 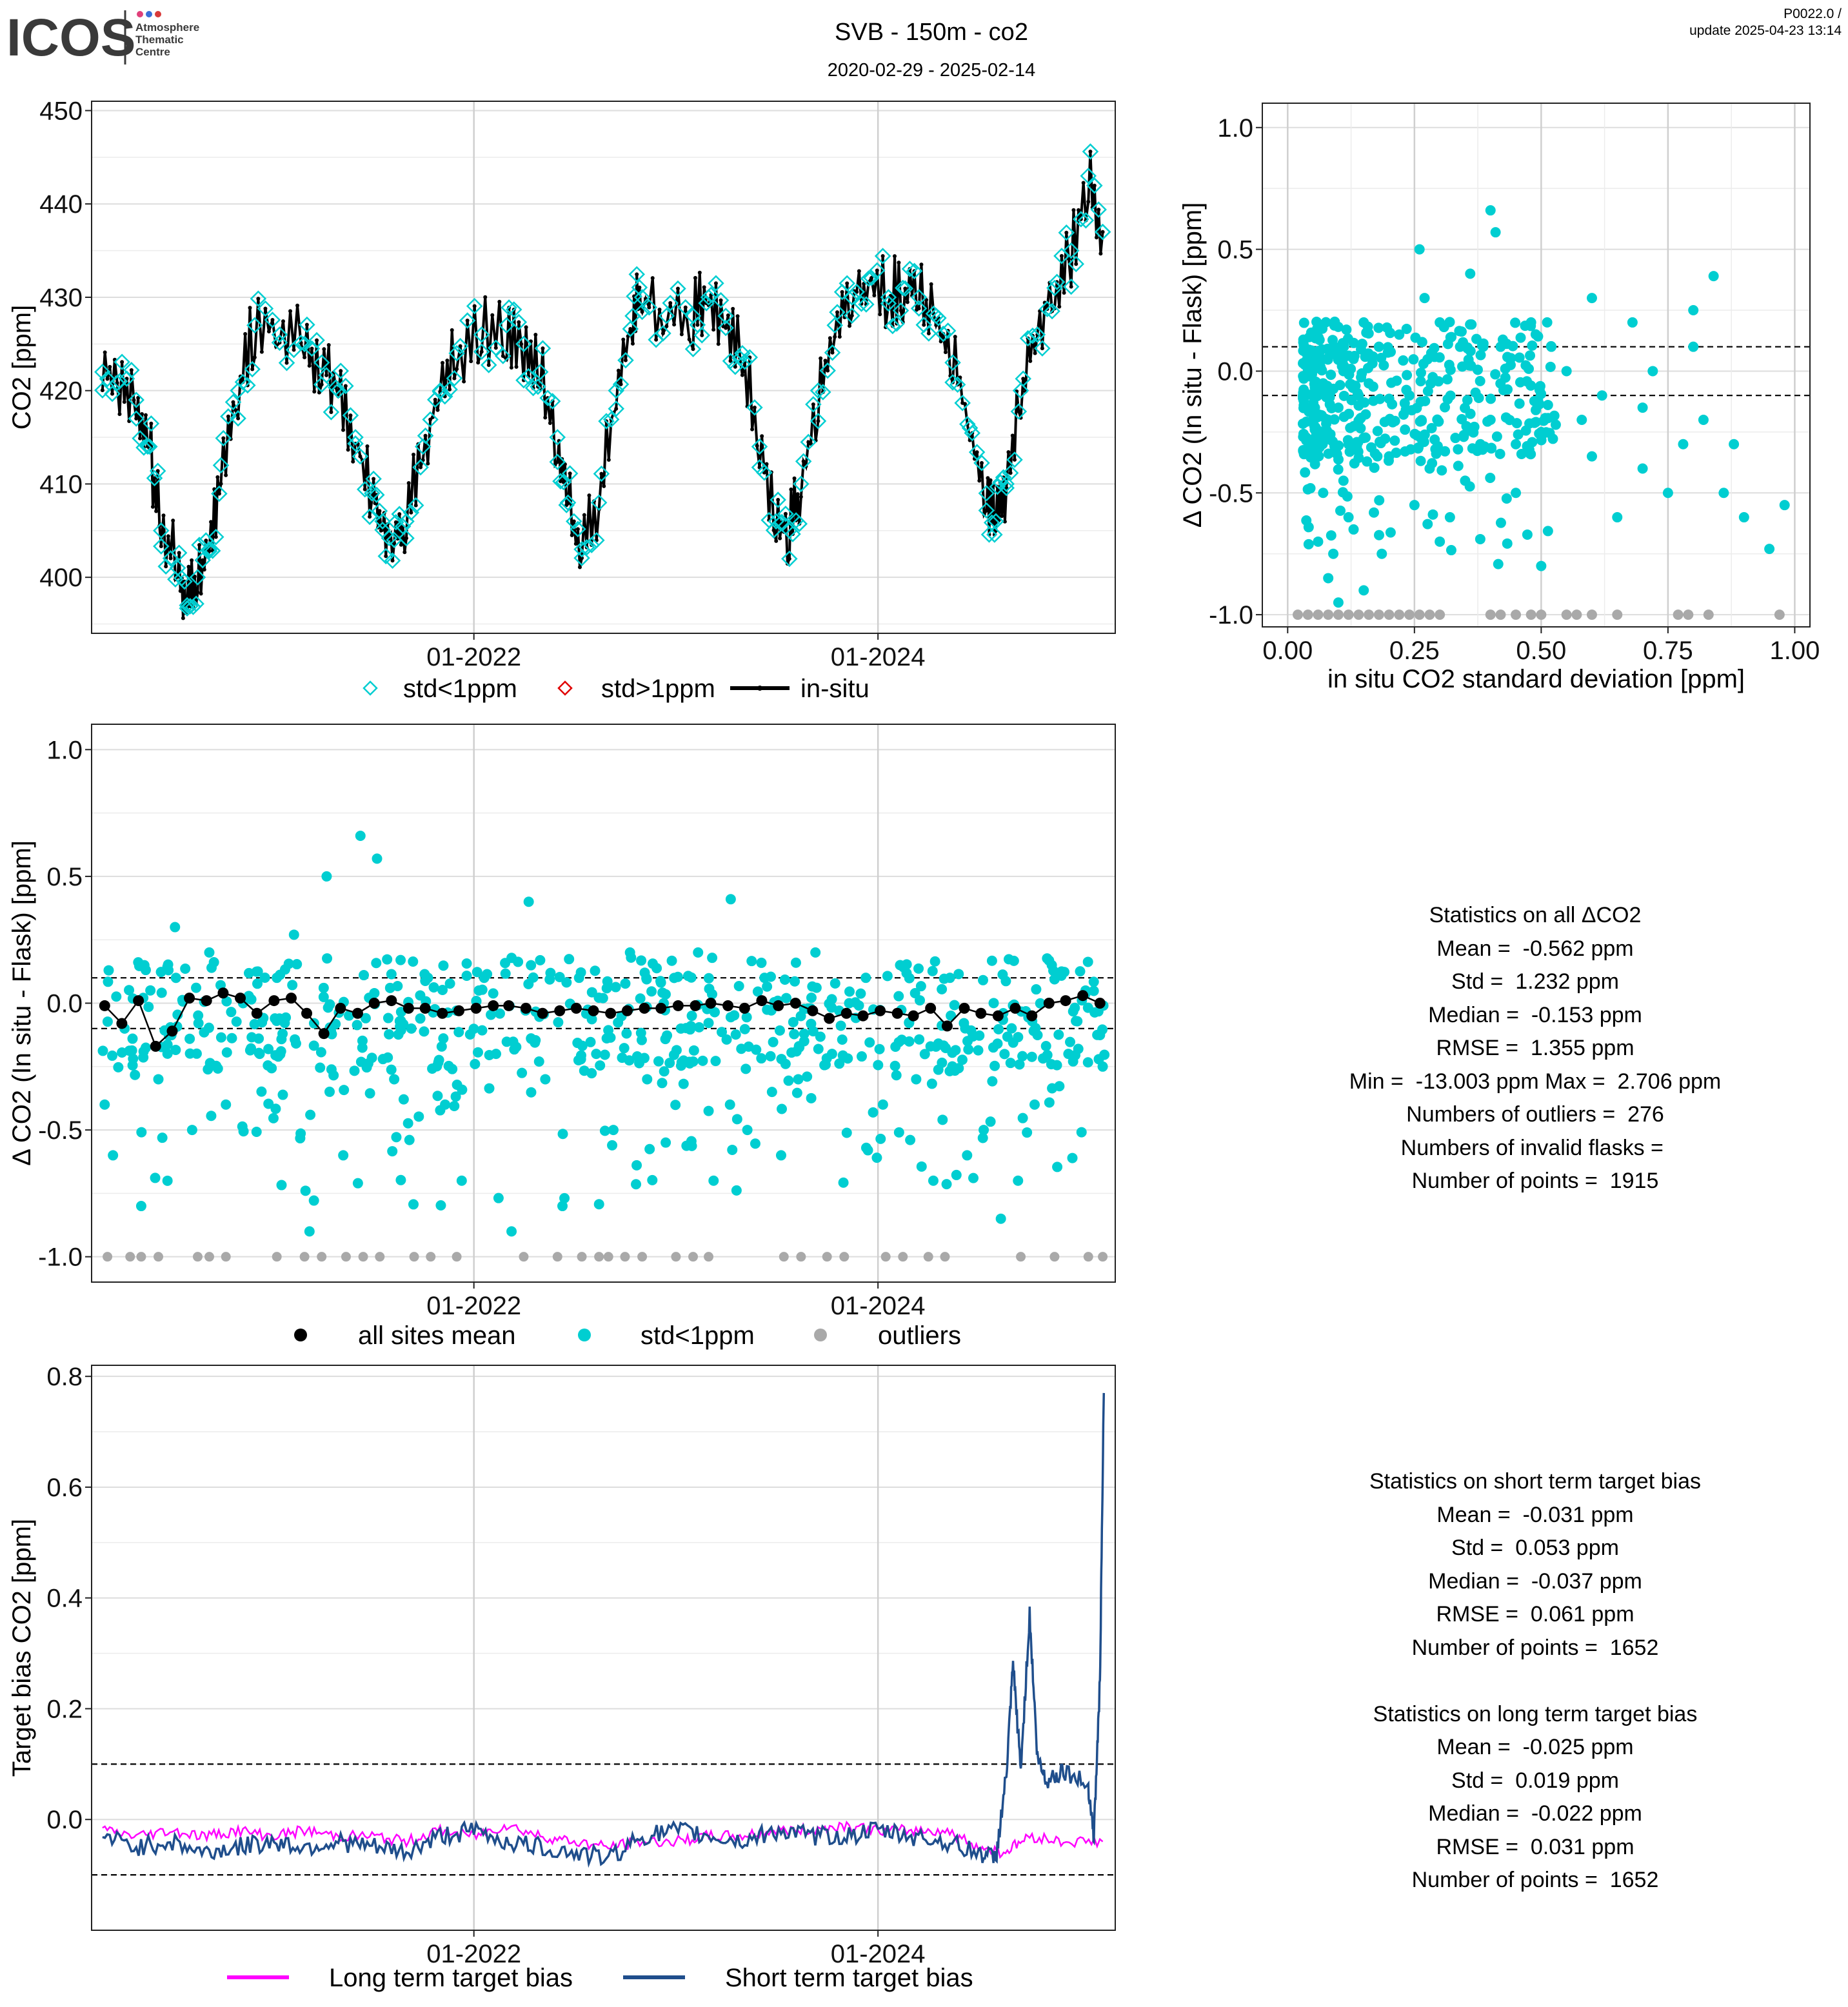 What do you see at coordinates (821, 1335) in the screenshot?
I see `legend-symbol-outliers` at bounding box center [821, 1335].